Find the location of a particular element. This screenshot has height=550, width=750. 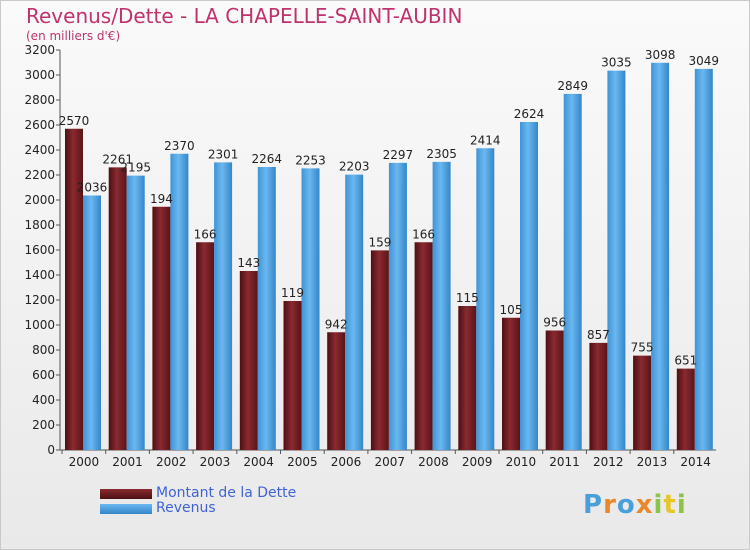

y-tick-label: 200 is located at coordinates (43, 425).